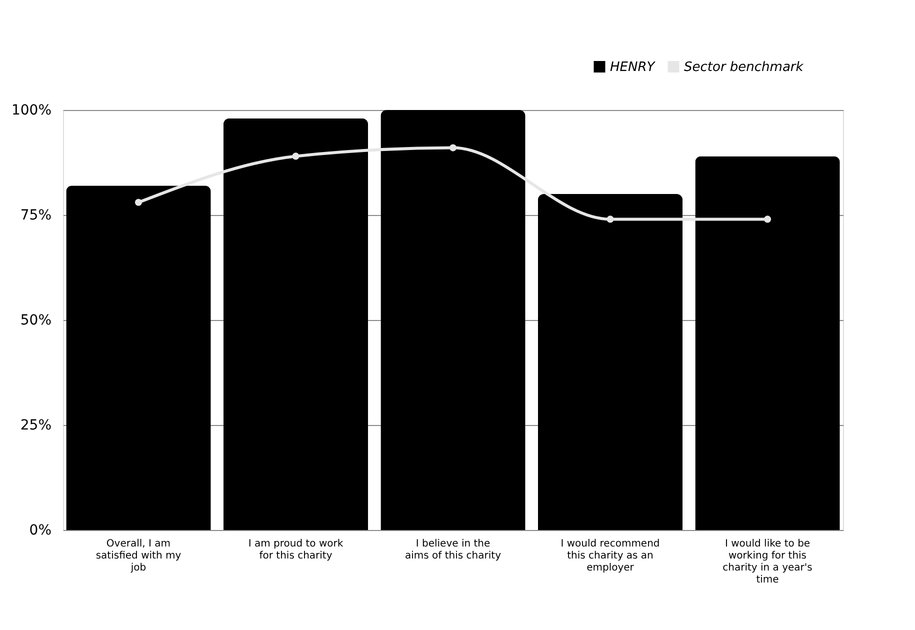 This screenshot has width=915, height=630. Describe the element at coordinates (40, 530) in the screenshot. I see `y-tick-label: 0%` at that location.